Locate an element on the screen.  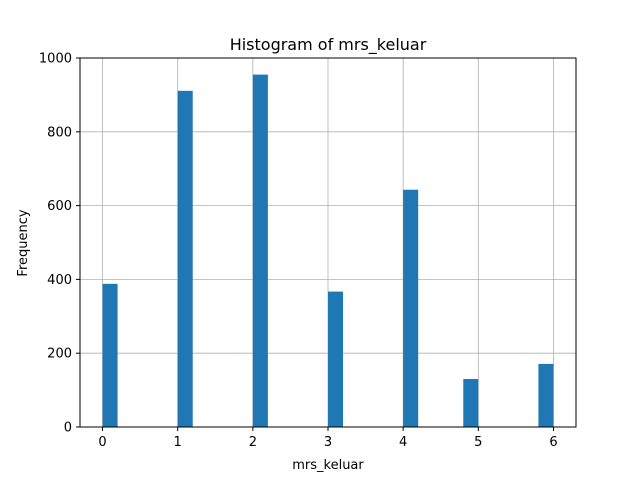
y-tick-label: 200 is located at coordinates (59, 354).